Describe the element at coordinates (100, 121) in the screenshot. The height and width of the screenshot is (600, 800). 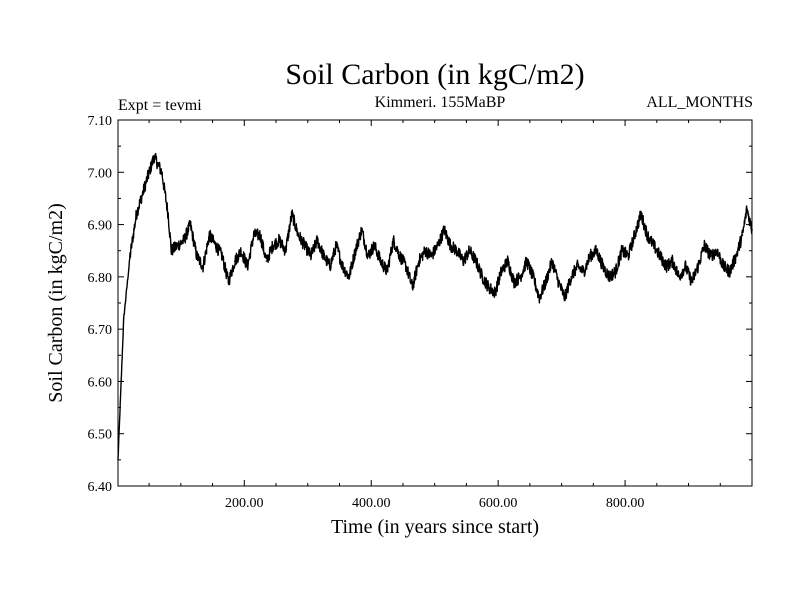
I see `y-tick-label: 7.10` at that location.